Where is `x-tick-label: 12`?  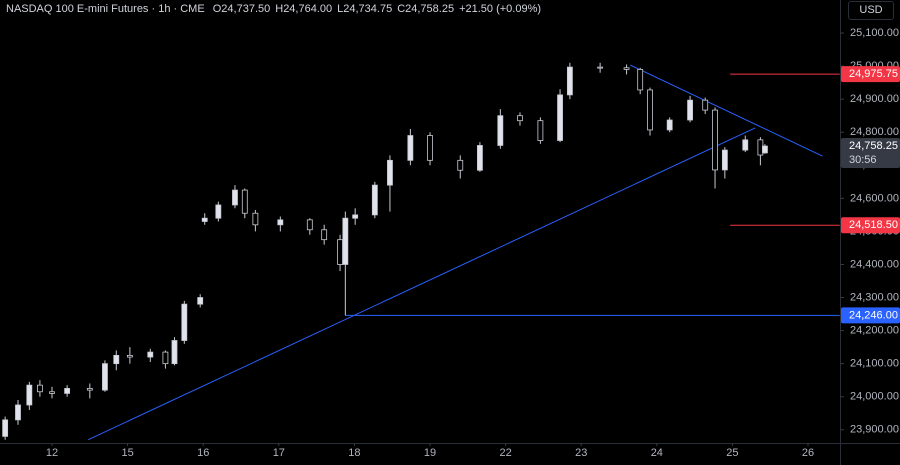 x-tick-label: 12 is located at coordinates (52, 453).